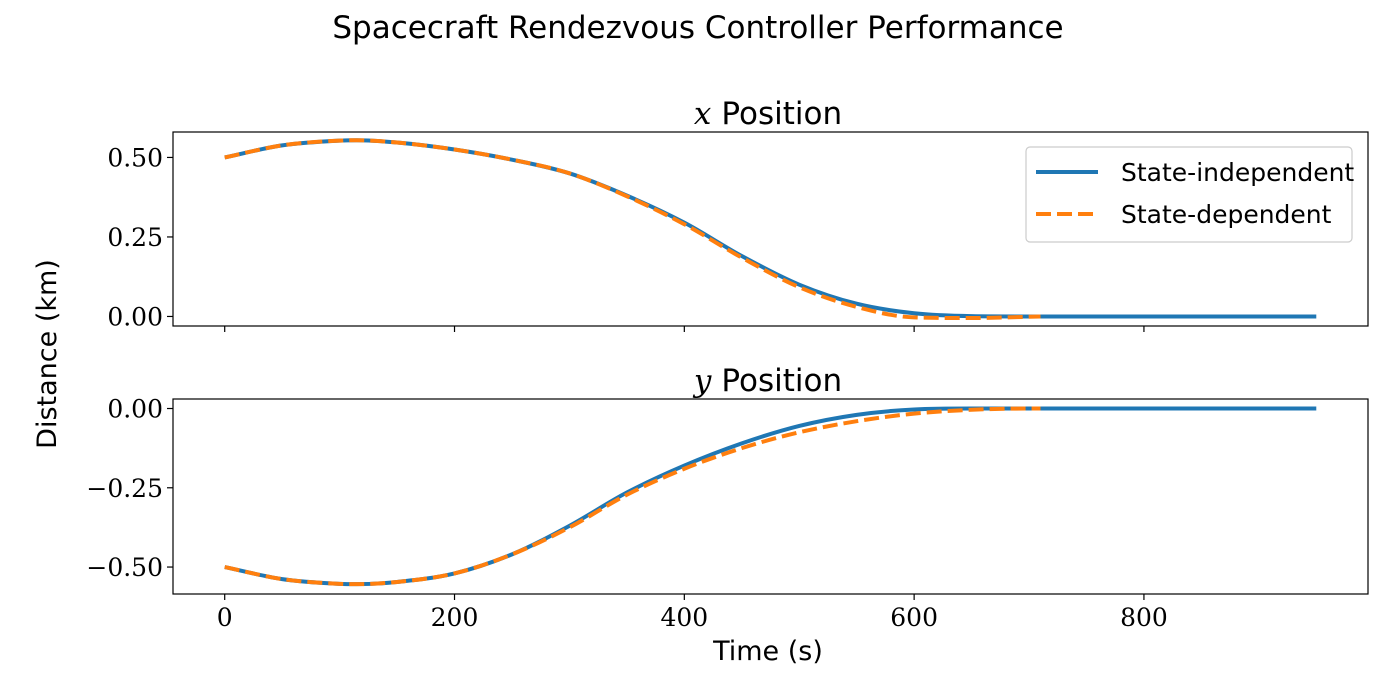 This screenshot has width=1400, height=700. Describe the element at coordinates (455, 617) in the screenshot. I see `y-position-x-tick-label-200: 200` at that location.